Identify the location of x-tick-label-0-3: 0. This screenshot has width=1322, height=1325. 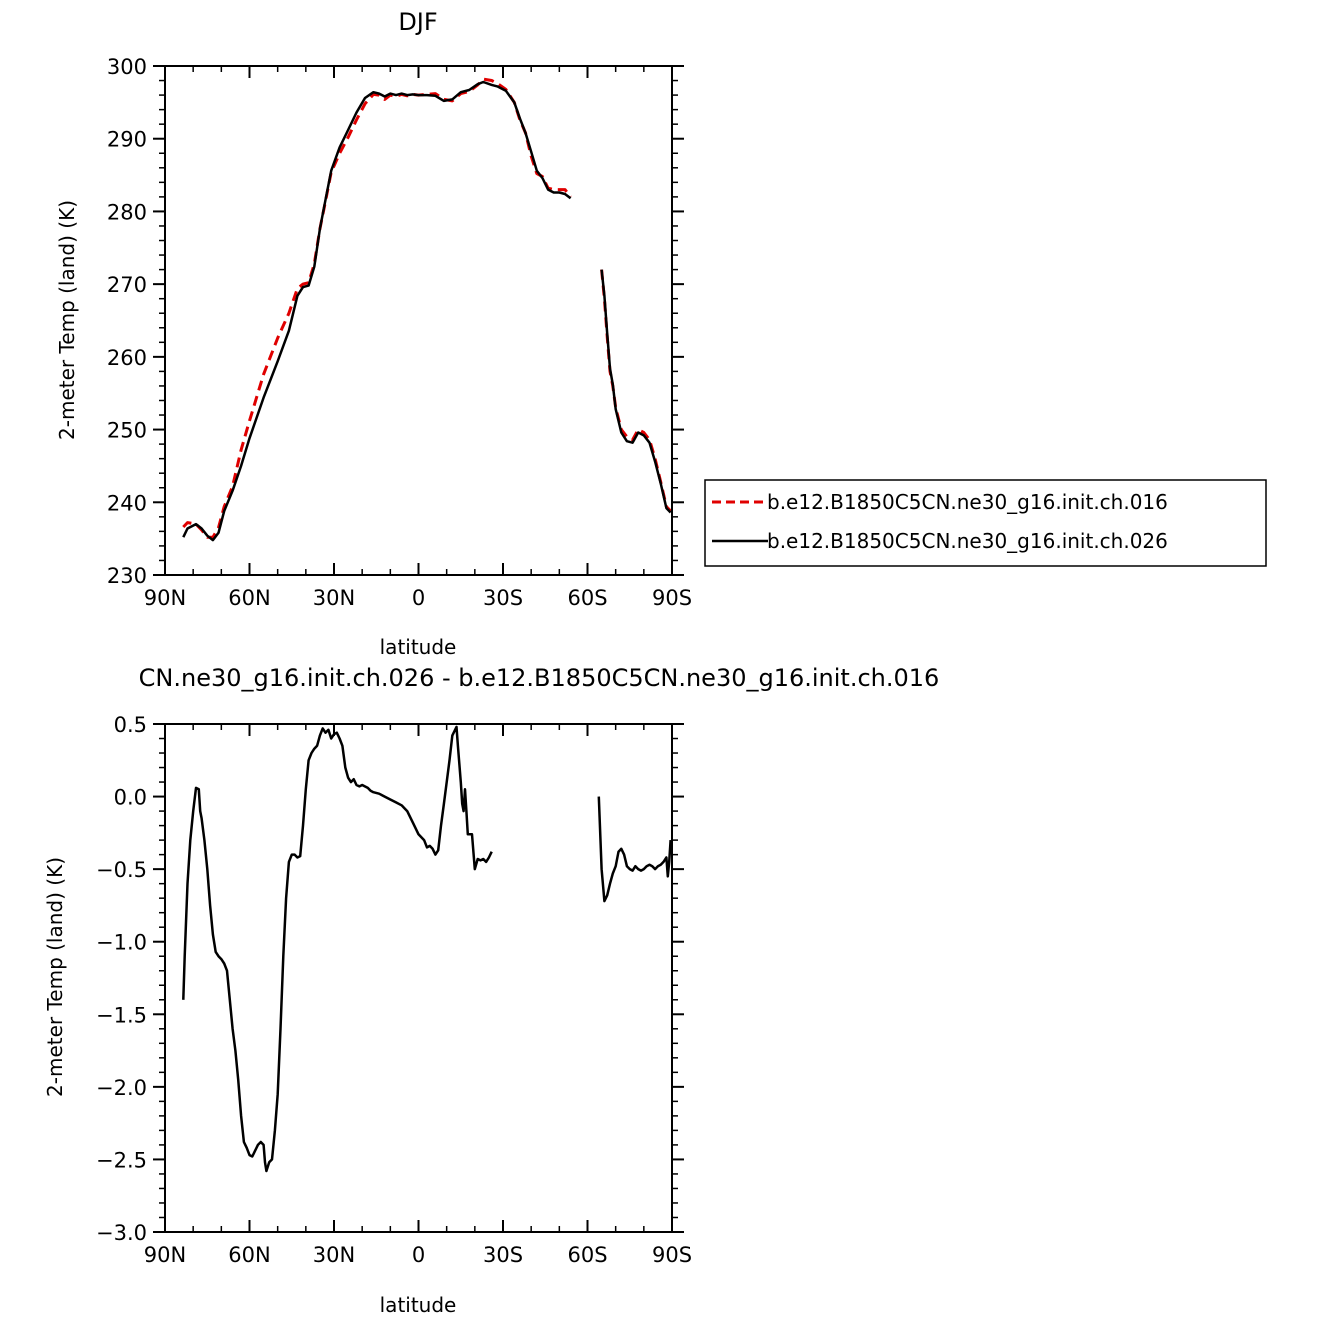
(418, 598).